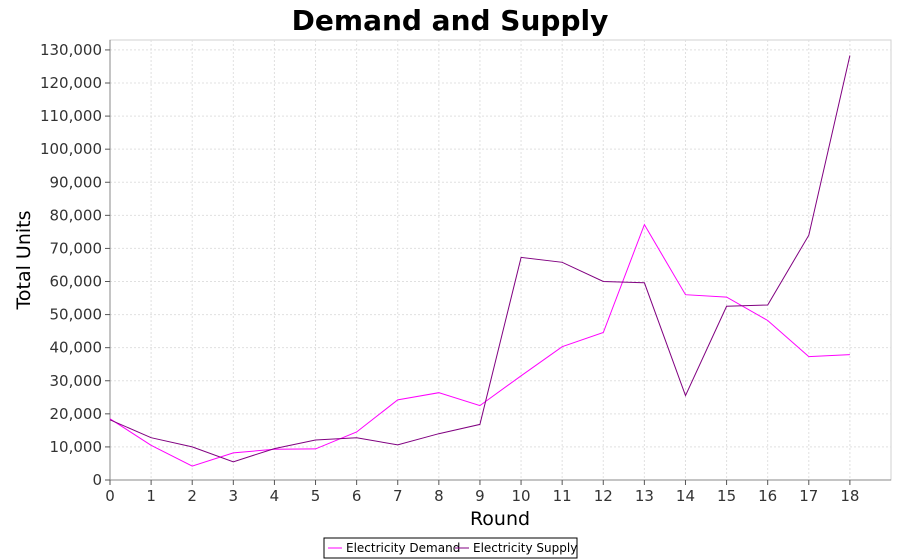 The height and width of the screenshot is (560, 900). I want to click on y-tick-label: 80,000, so click(76, 215).